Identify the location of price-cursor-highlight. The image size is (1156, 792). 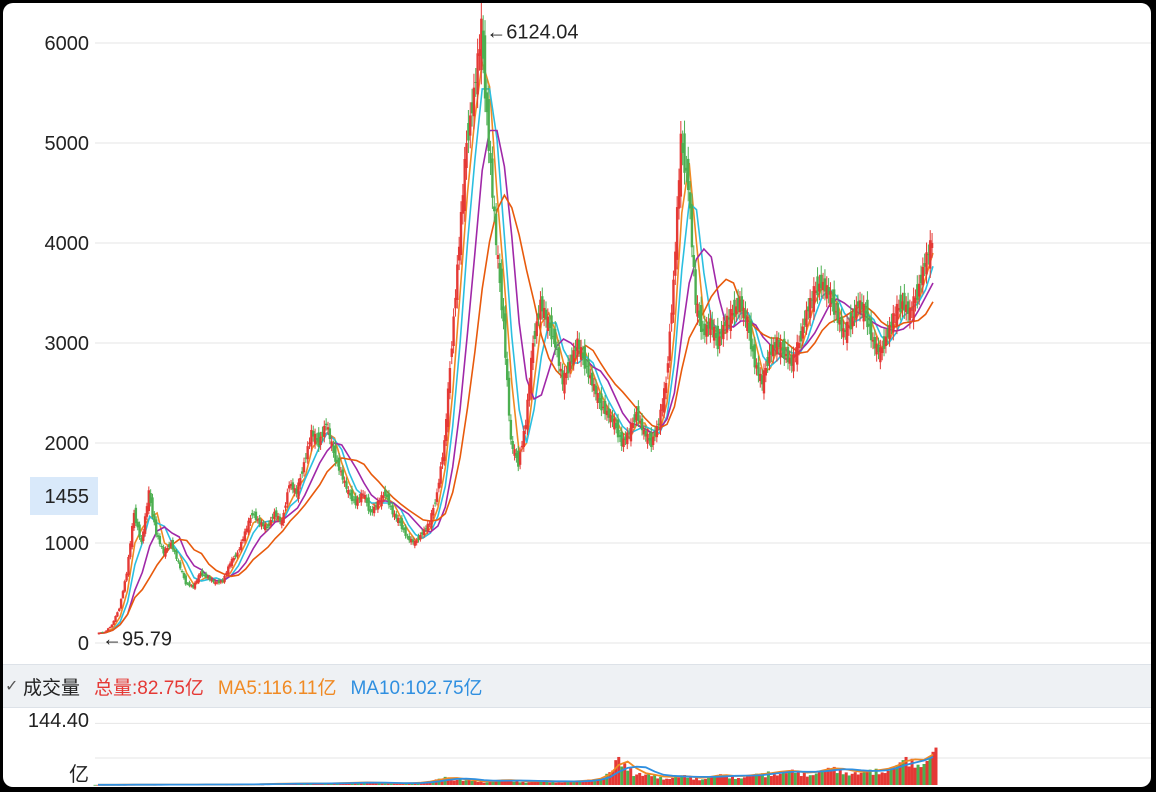
(64, 496).